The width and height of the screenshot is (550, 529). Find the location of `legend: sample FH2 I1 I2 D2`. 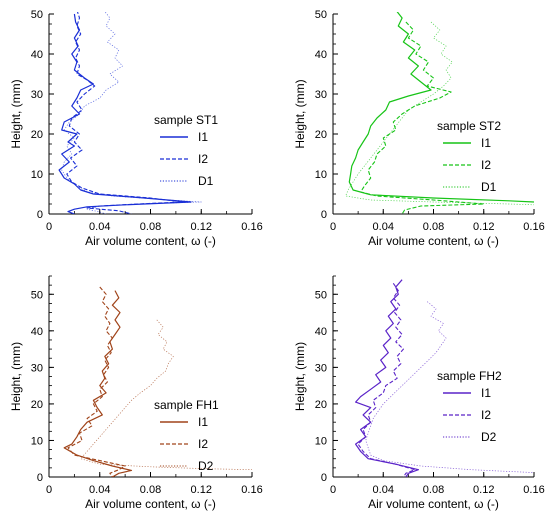

legend: sample FH2 I1 I2 D2 is located at coordinates (469, 406).